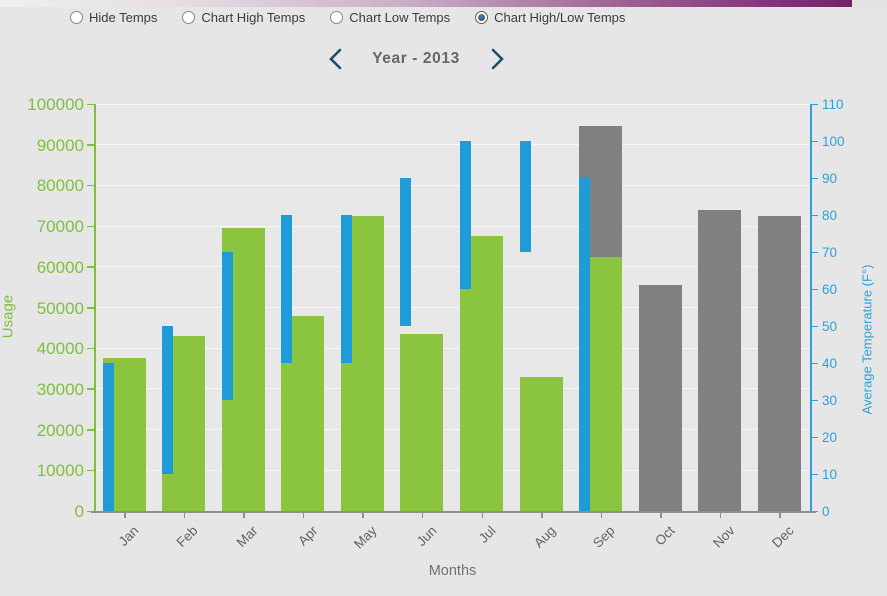 The image size is (887, 596). I want to click on right-axis-tick-label: 40, so click(830, 363).